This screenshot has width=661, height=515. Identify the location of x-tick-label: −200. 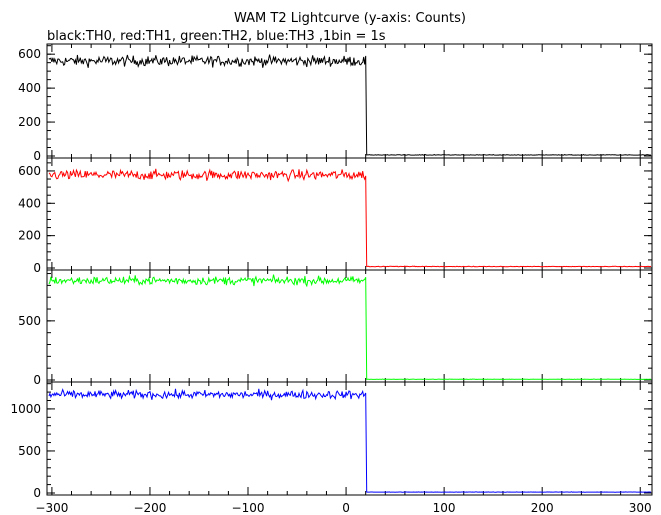
(149, 508).